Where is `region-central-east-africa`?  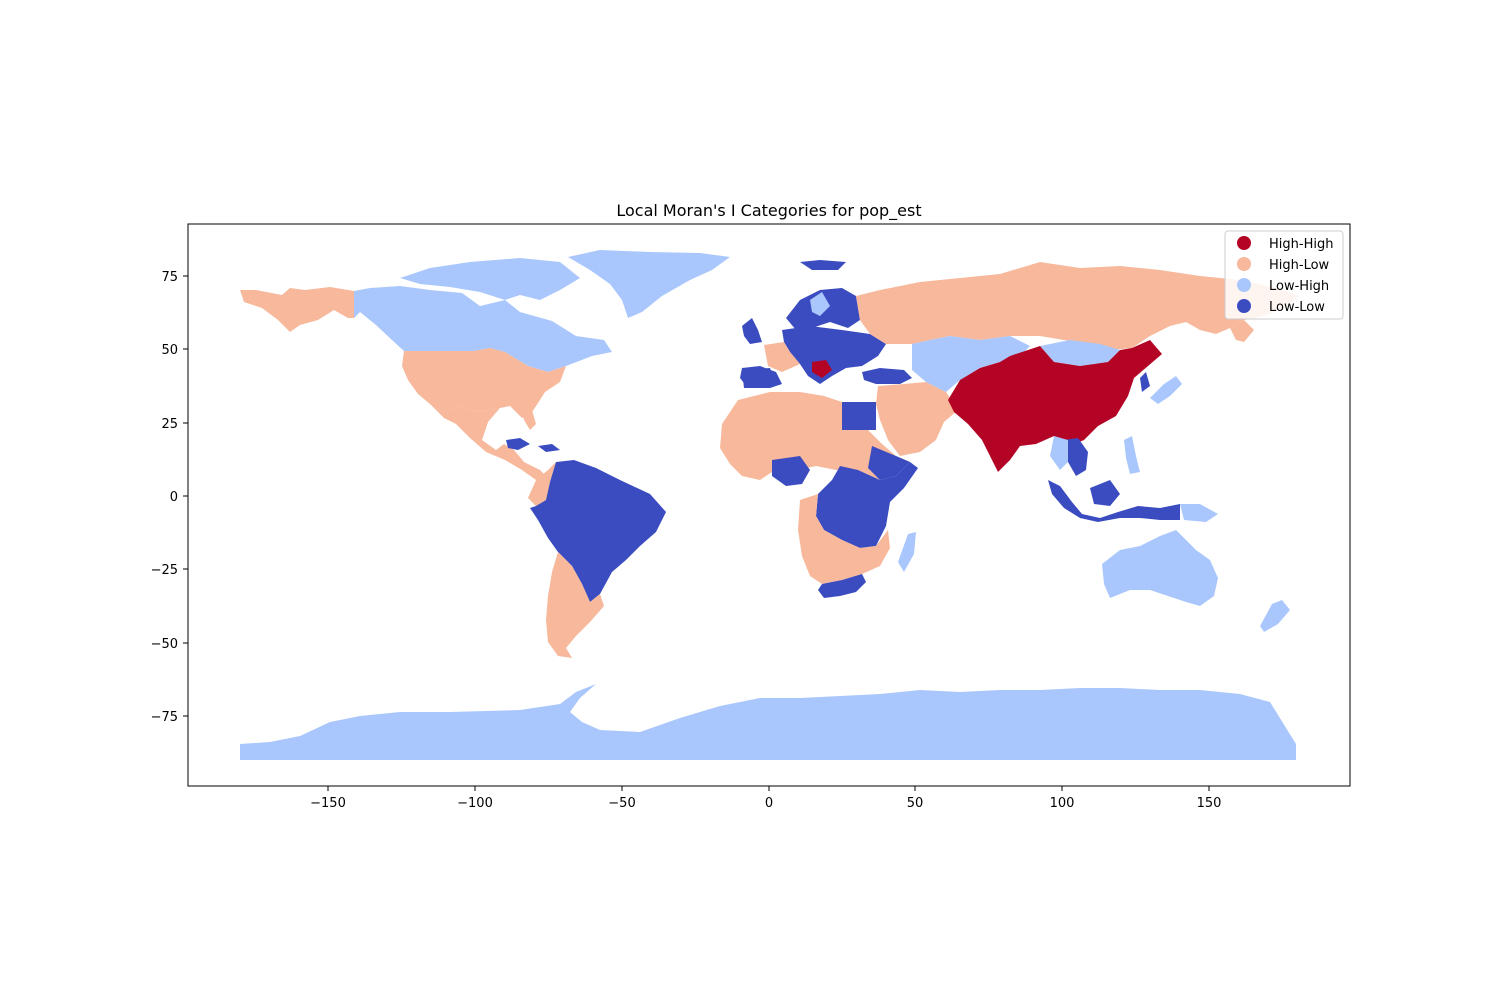
region-central-east-africa is located at coordinates (867, 505).